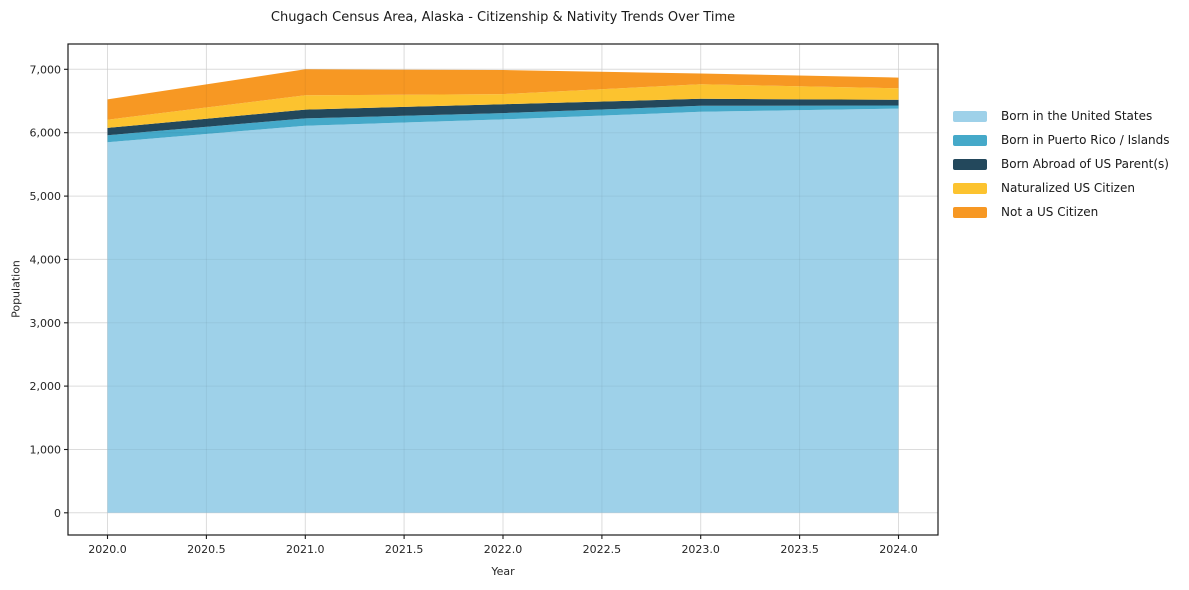 Image resolution: width=1189 pixels, height=590 pixels. Describe the element at coordinates (1085, 140) in the screenshot. I see `legend-label: Born in Puerto Rico / Islands` at that location.